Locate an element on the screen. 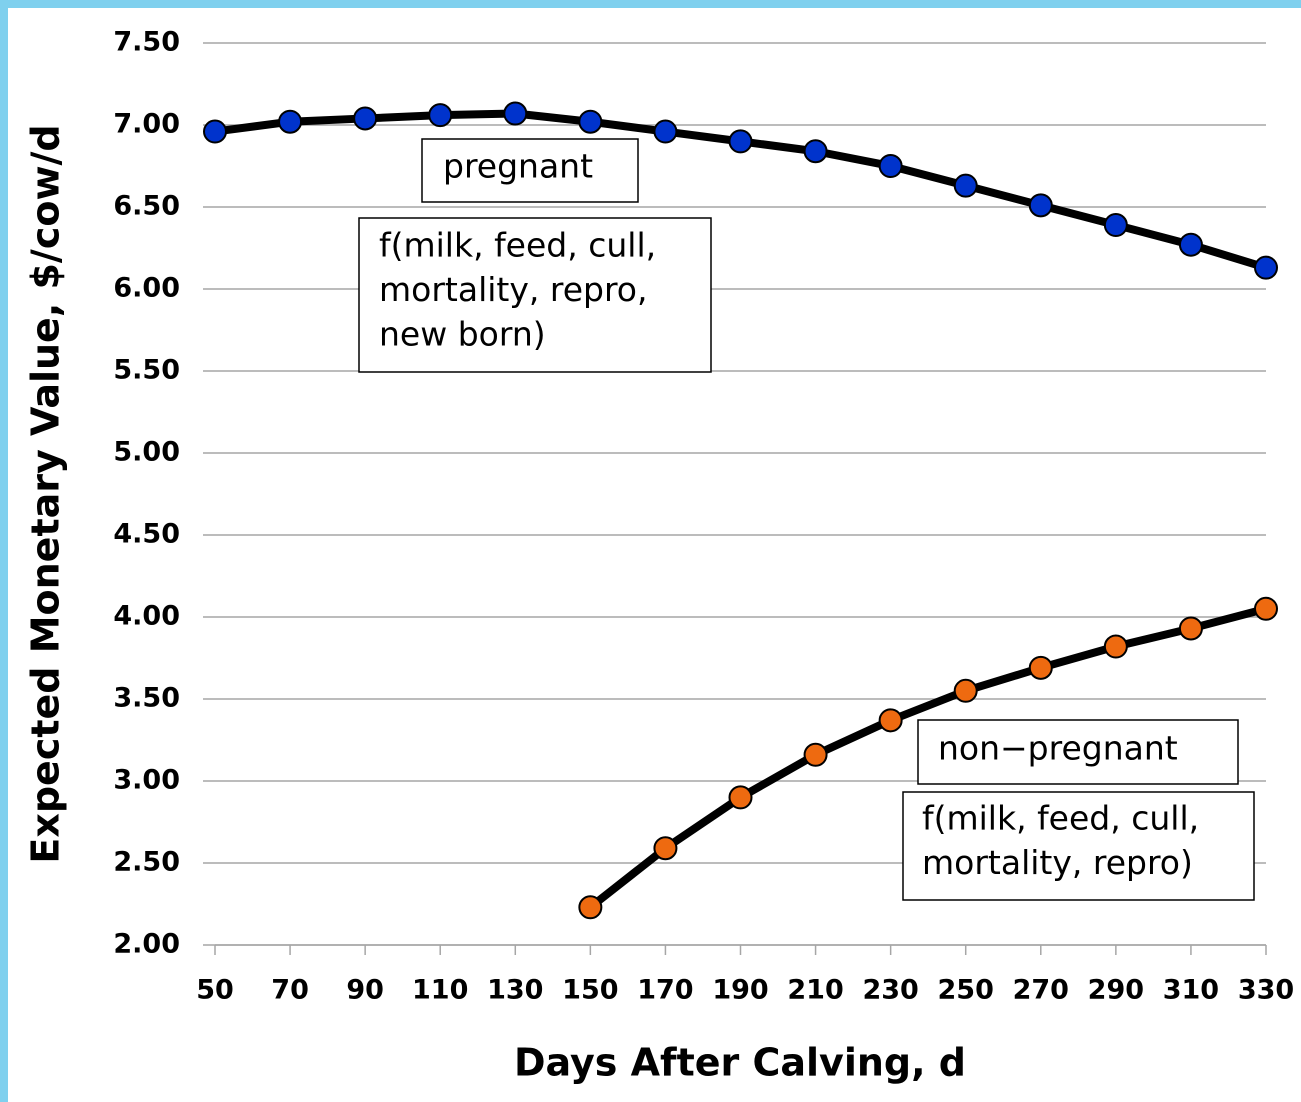 The image size is (1301, 1102). y-tick-label: 5.00 is located at coordinates (146, 452).